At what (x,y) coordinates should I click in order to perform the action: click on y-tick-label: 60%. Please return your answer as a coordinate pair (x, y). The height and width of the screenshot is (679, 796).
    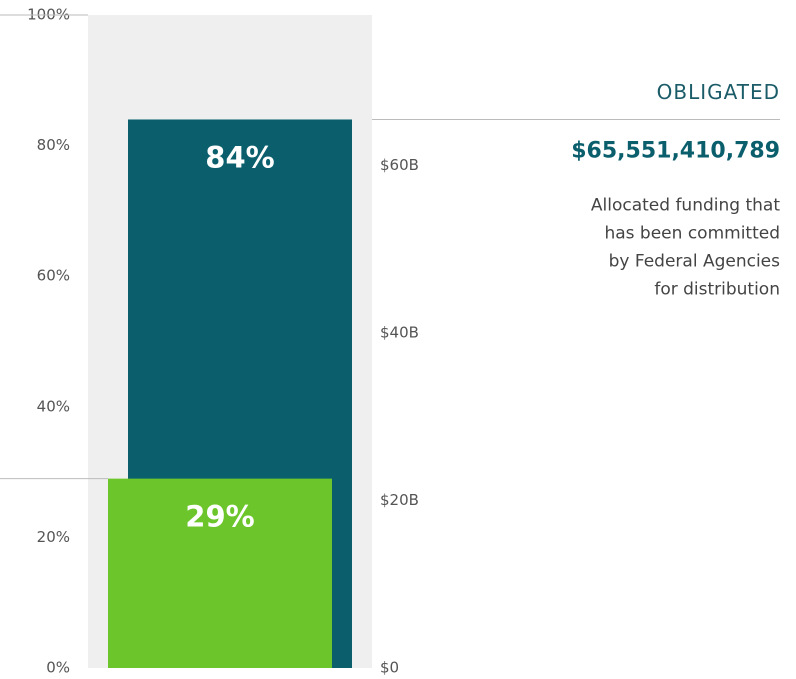
    Looking at the image, I should click on (53, 276).